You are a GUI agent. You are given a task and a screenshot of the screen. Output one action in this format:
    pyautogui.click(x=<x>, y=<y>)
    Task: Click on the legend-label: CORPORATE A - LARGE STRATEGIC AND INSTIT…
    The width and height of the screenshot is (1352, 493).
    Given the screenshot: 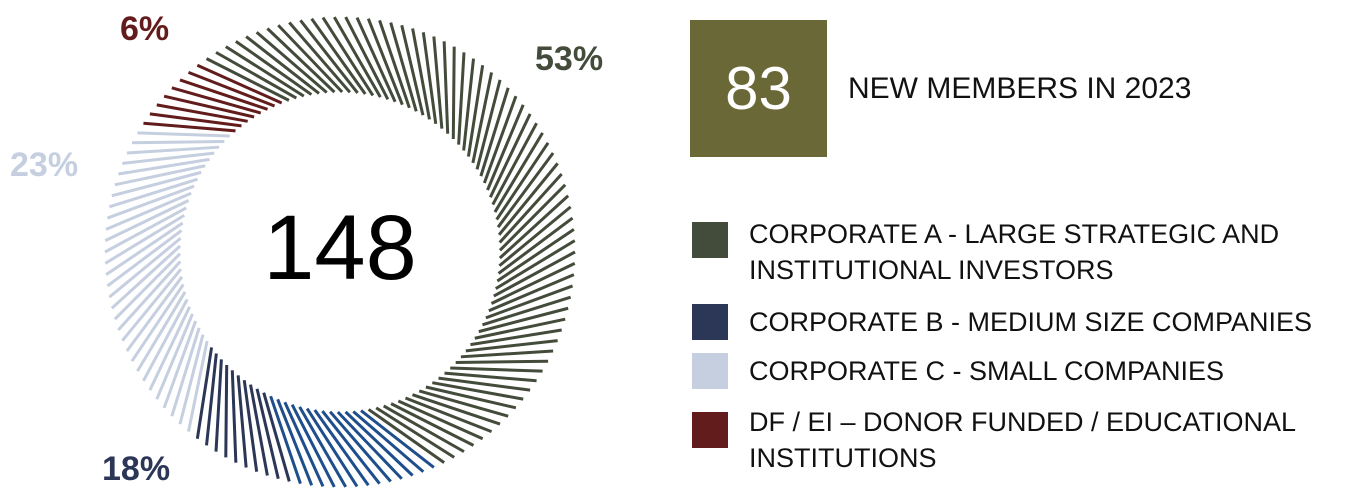 What is the action you would take?
    pyautogui.click(x=1014, y=252)
    